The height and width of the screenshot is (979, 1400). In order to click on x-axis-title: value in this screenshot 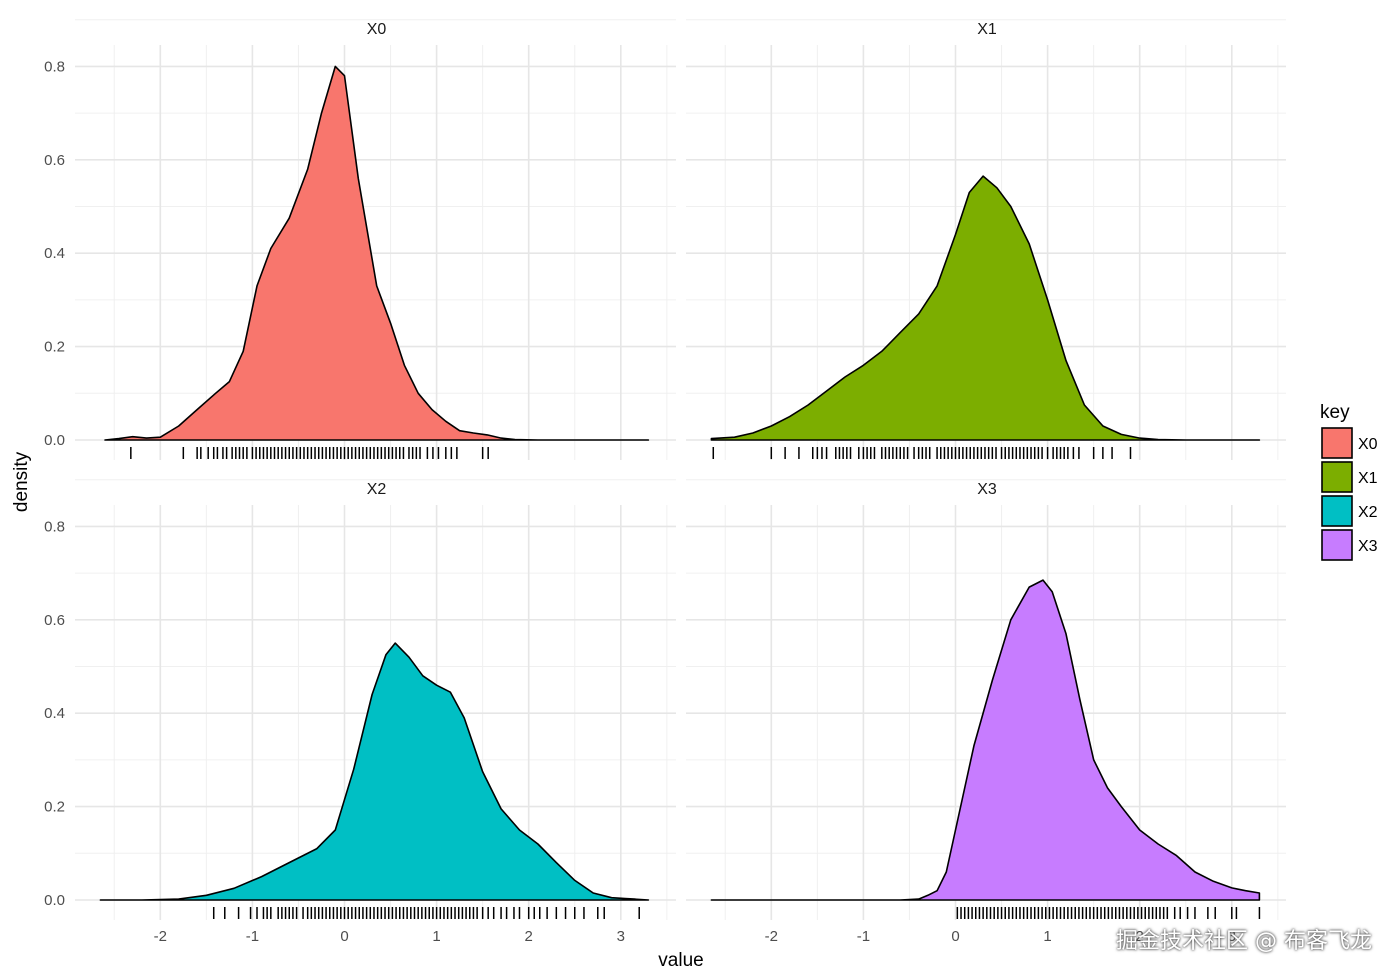, I will do `click(680, 960)`.